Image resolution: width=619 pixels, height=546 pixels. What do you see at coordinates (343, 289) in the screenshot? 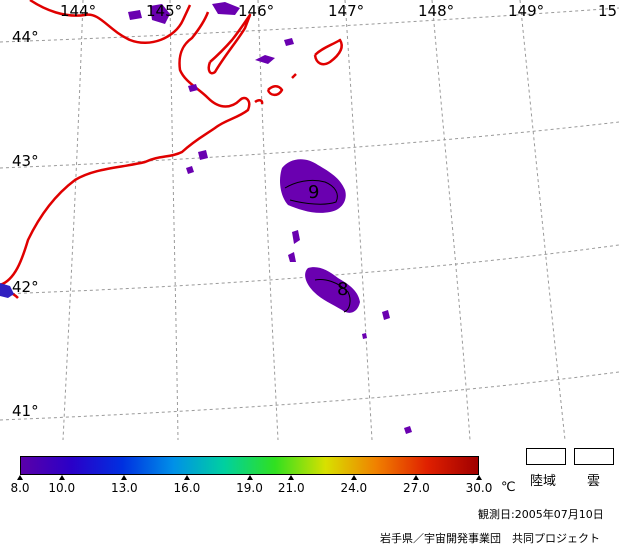
I see `contour-label: 8` at bounding box center [343, 289].